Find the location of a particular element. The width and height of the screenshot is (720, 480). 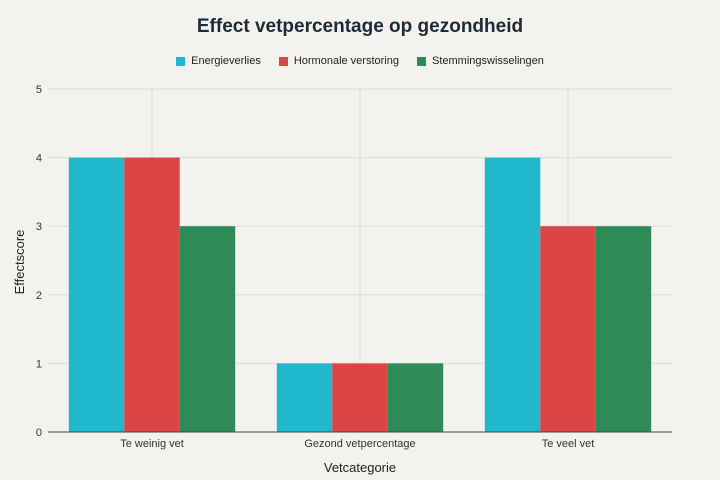

x-tick-label: Te veel vet is located at coordinates (568, 444).